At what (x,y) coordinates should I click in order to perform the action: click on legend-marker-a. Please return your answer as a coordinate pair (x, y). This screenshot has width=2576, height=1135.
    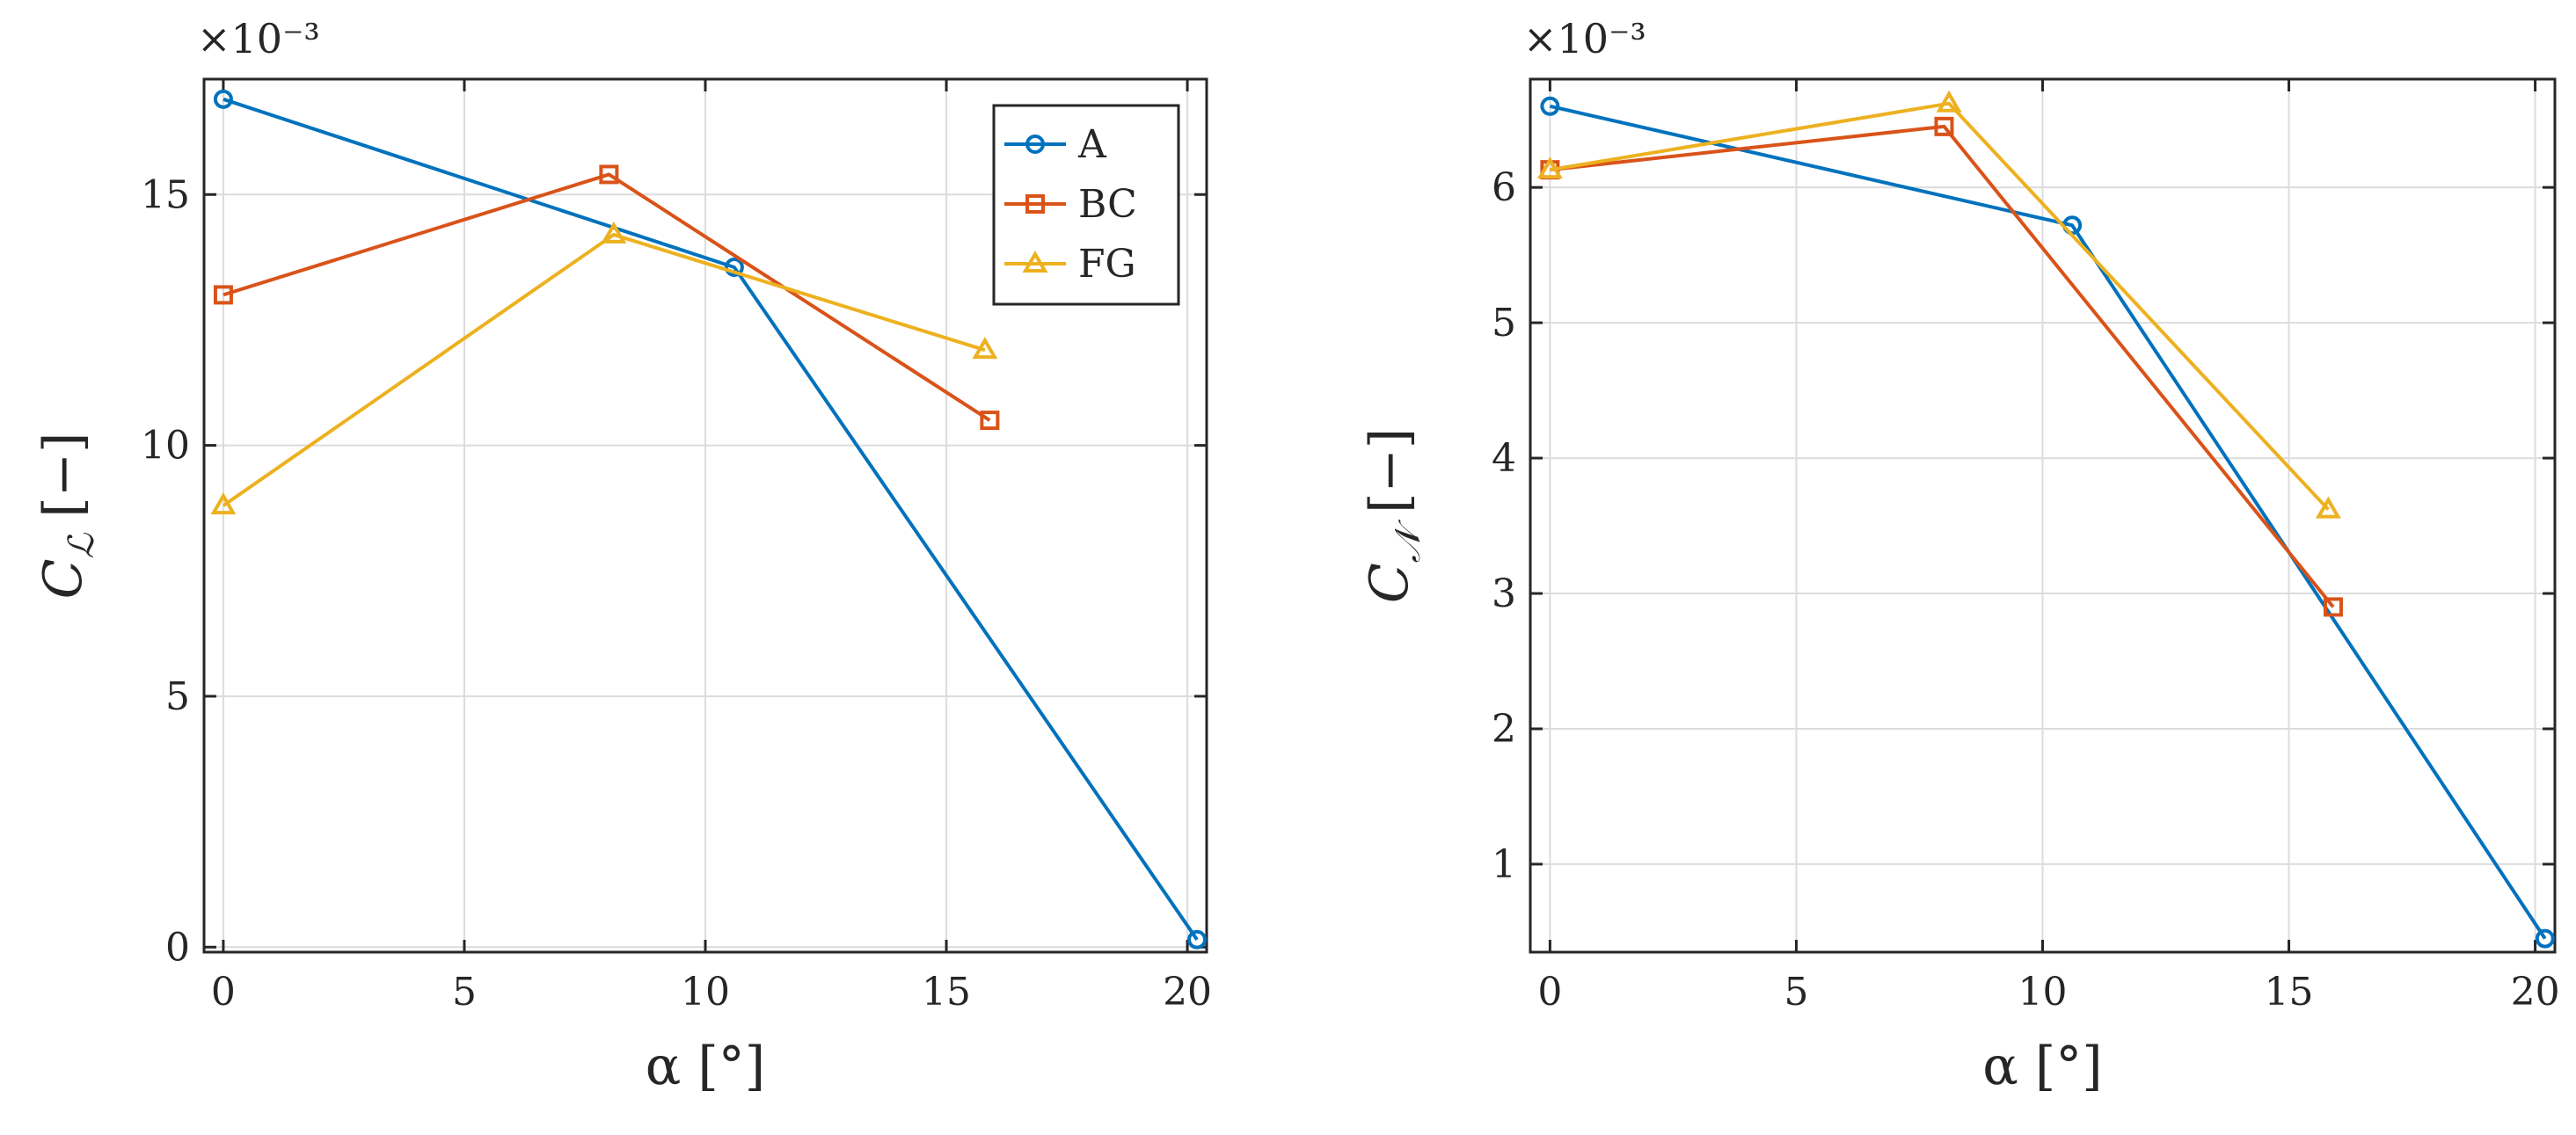
    Looking at the image, I should click on (1035, 145).